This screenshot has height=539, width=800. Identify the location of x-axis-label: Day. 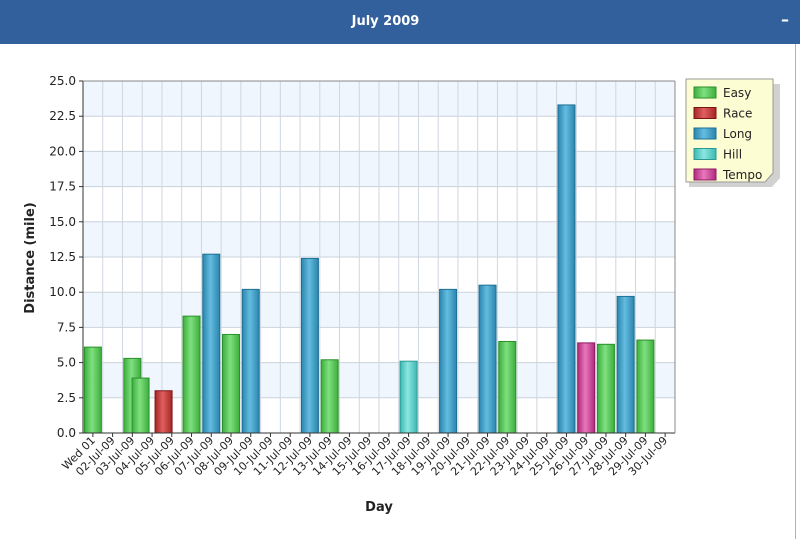
(379, 507).